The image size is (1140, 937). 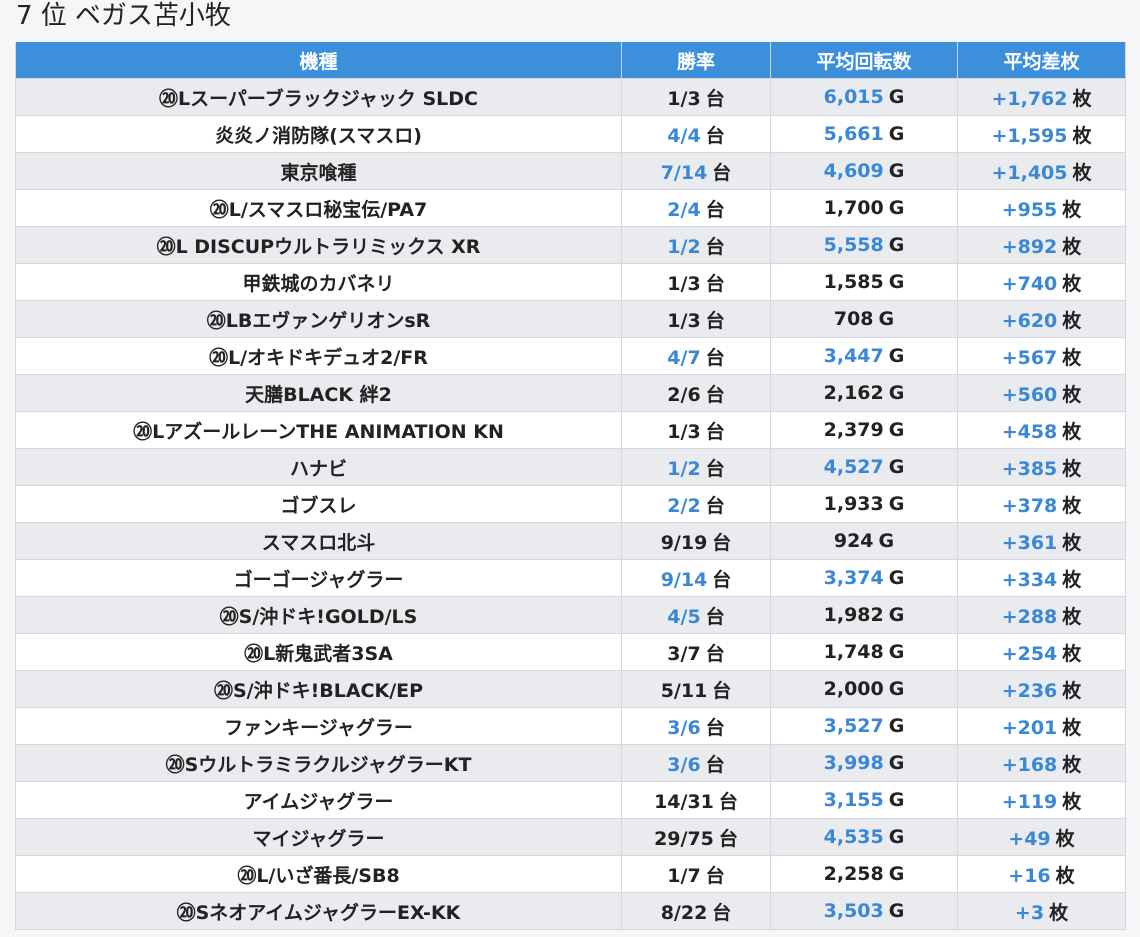 I want to click on table-row: ゴブスレ 2/2 台 1,933 G +378 枚, so click(x=570, y=504).